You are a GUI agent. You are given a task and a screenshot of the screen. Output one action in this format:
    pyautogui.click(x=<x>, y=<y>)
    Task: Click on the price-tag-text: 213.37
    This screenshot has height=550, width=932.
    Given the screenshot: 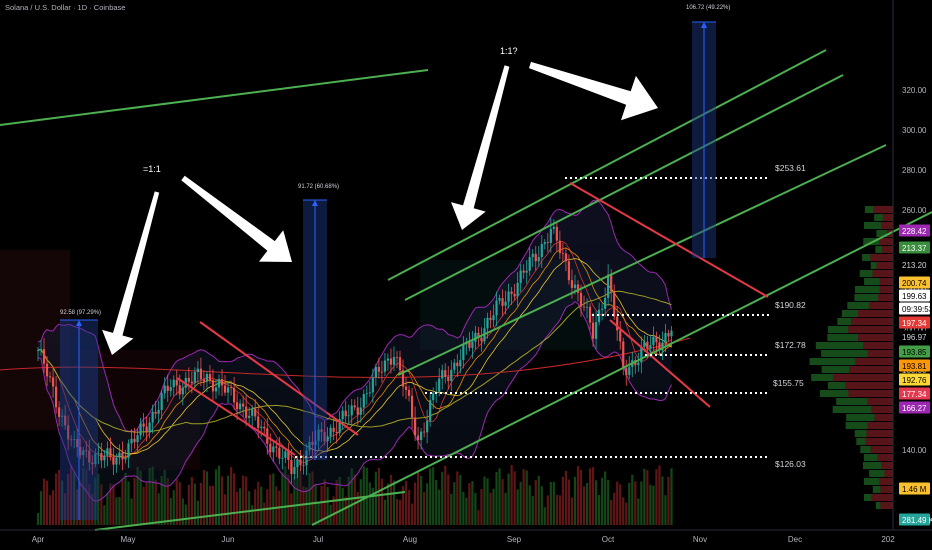 What is the action you would take?
    pyautogui.click(x=914, y=248)
    